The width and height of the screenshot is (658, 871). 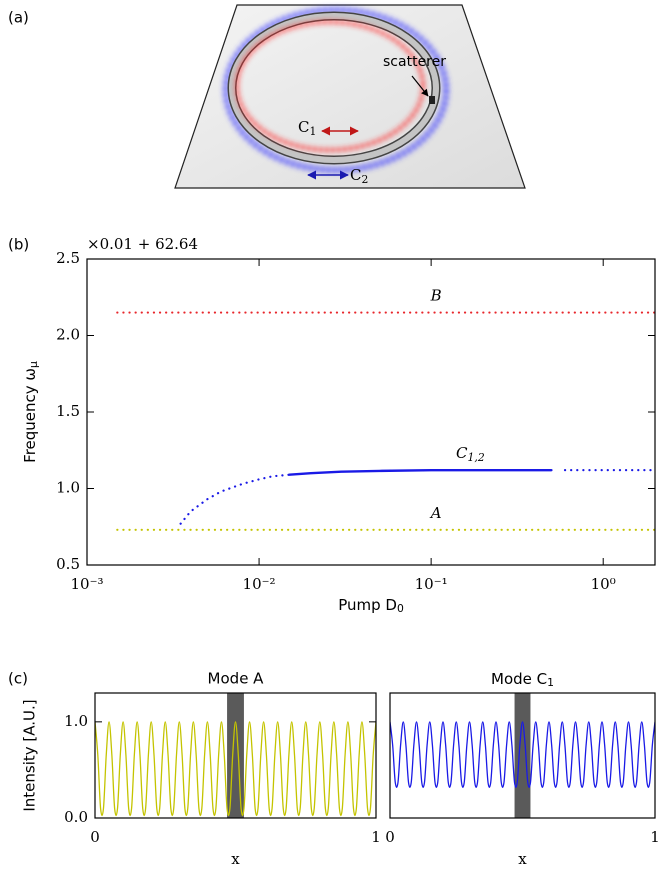 I want to click on series-label: B, so click(x=436, y=296).